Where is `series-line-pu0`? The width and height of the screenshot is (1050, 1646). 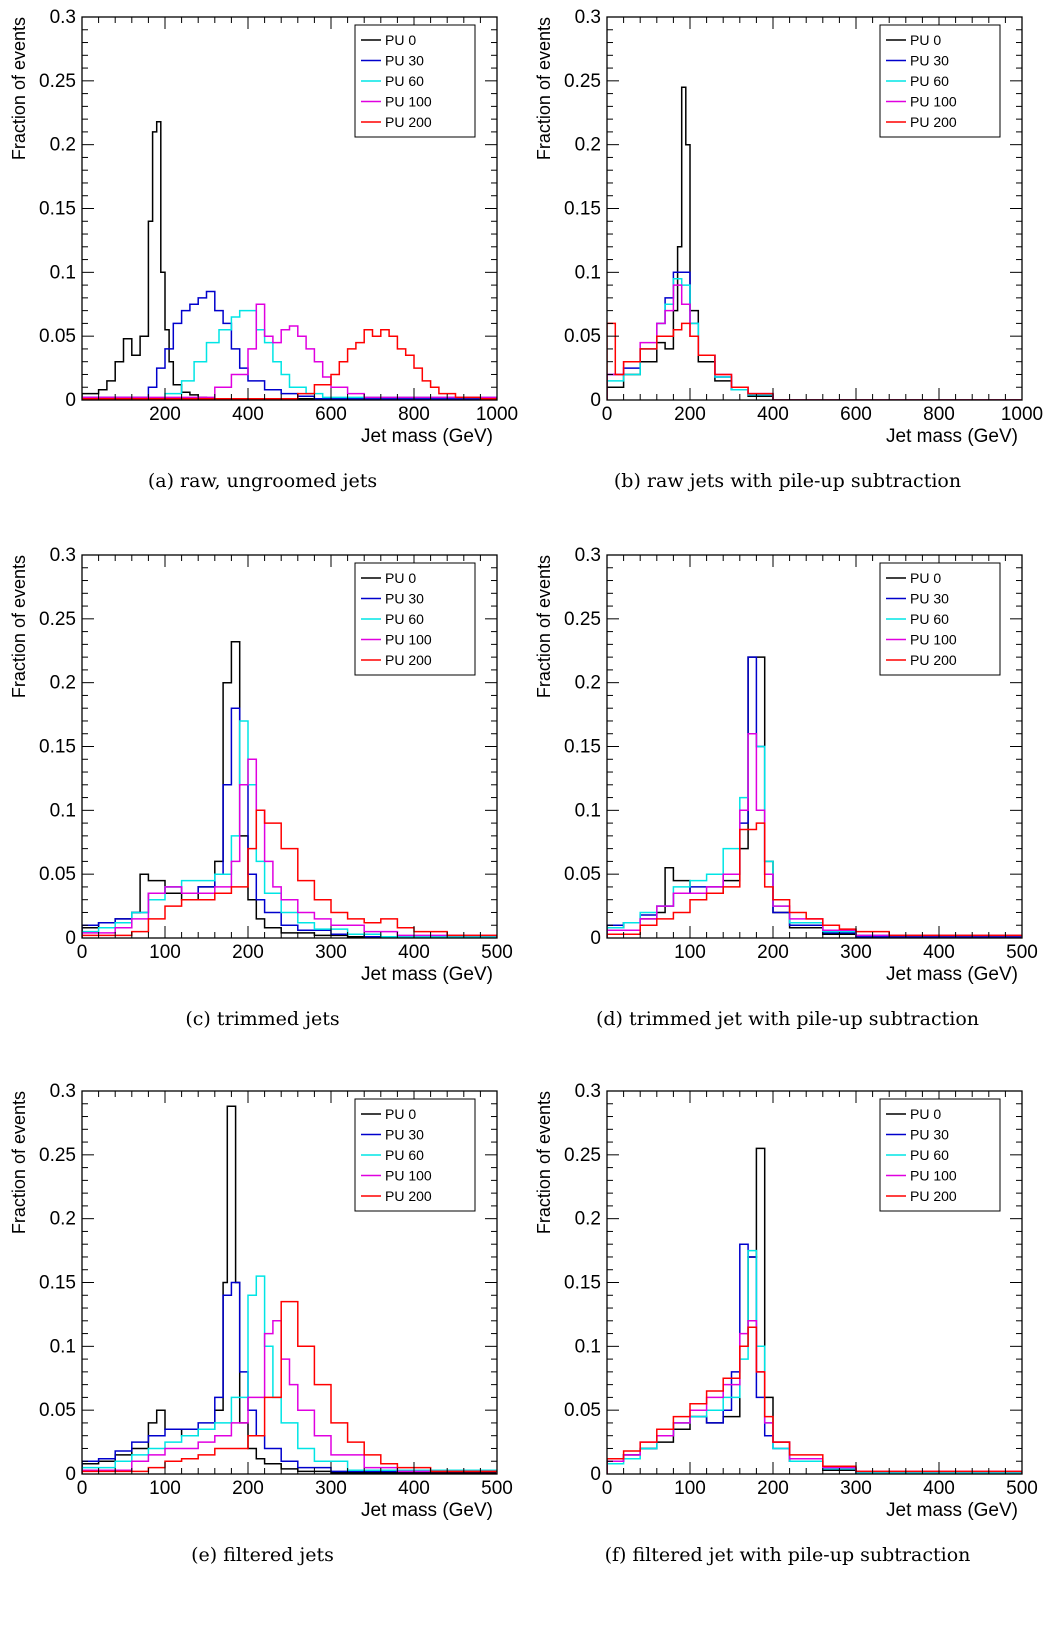 series-line-pu0 is located at coordinates (289, 789).